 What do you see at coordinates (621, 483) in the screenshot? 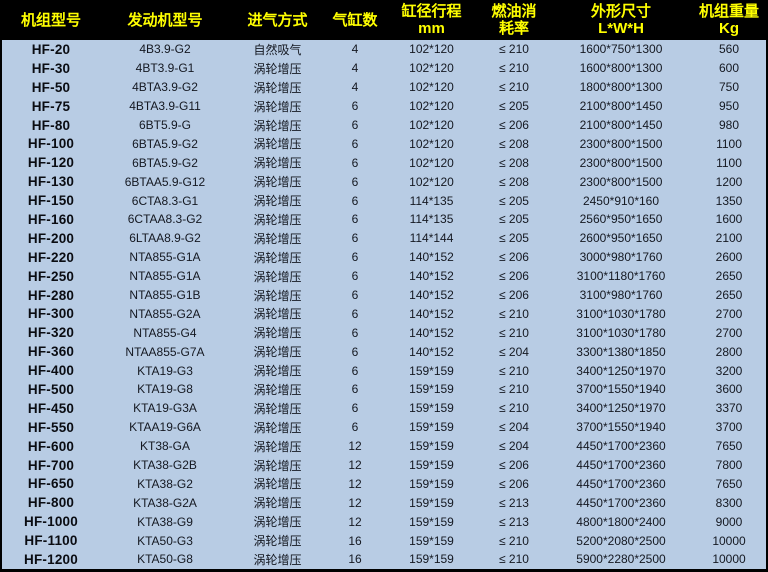
I see `cell-dimensions: 4450*1700*2360` at bounding box center [621, 483].